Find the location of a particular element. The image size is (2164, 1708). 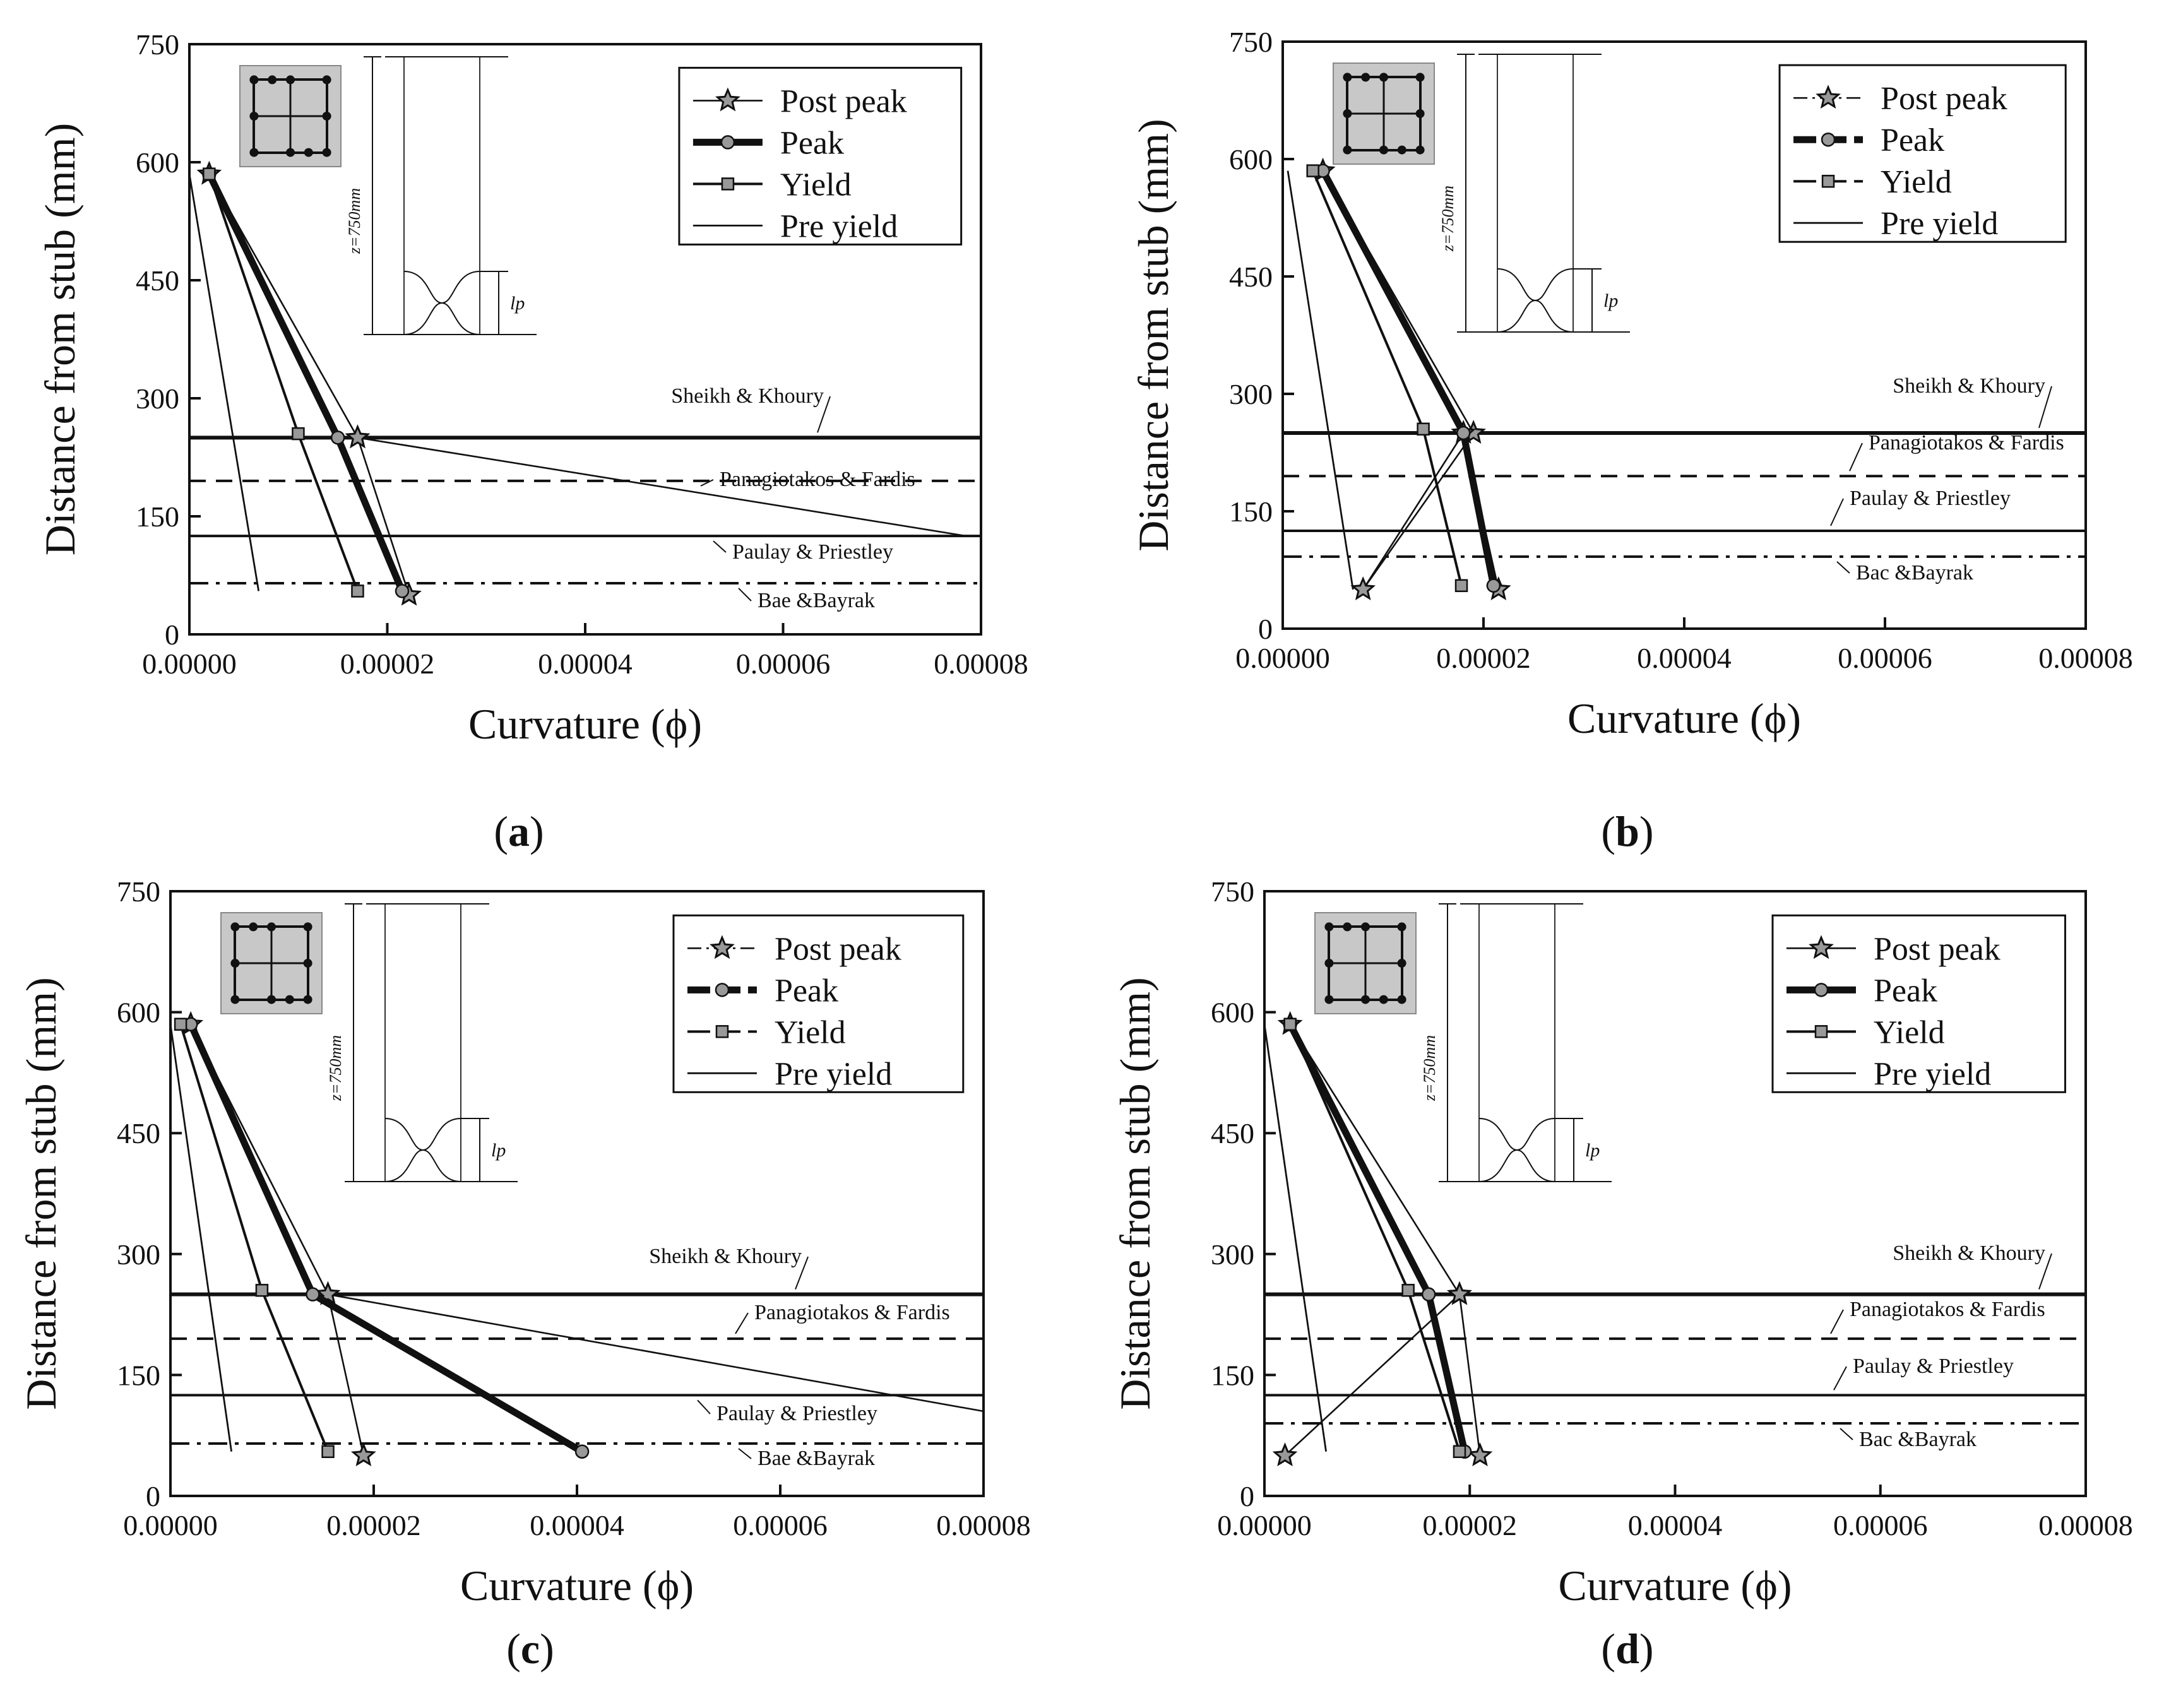

panel-caption: (b) is located at coordinates (1627, 831).